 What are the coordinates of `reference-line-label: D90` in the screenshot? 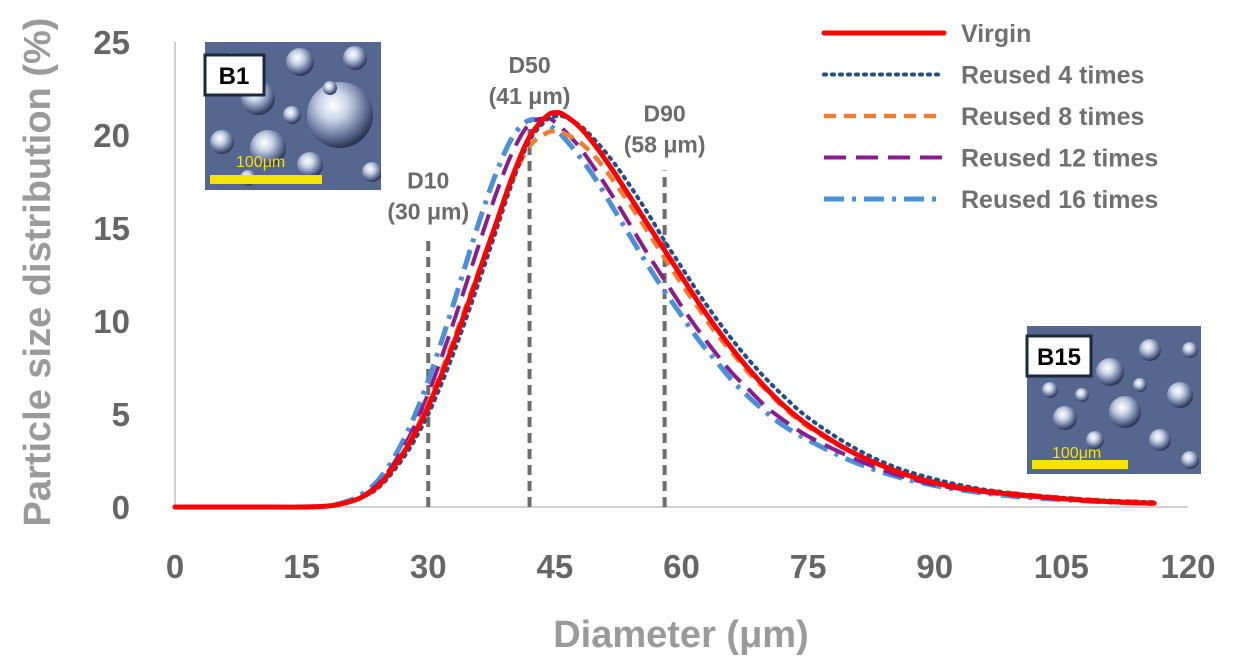 It's located at (665, 113).